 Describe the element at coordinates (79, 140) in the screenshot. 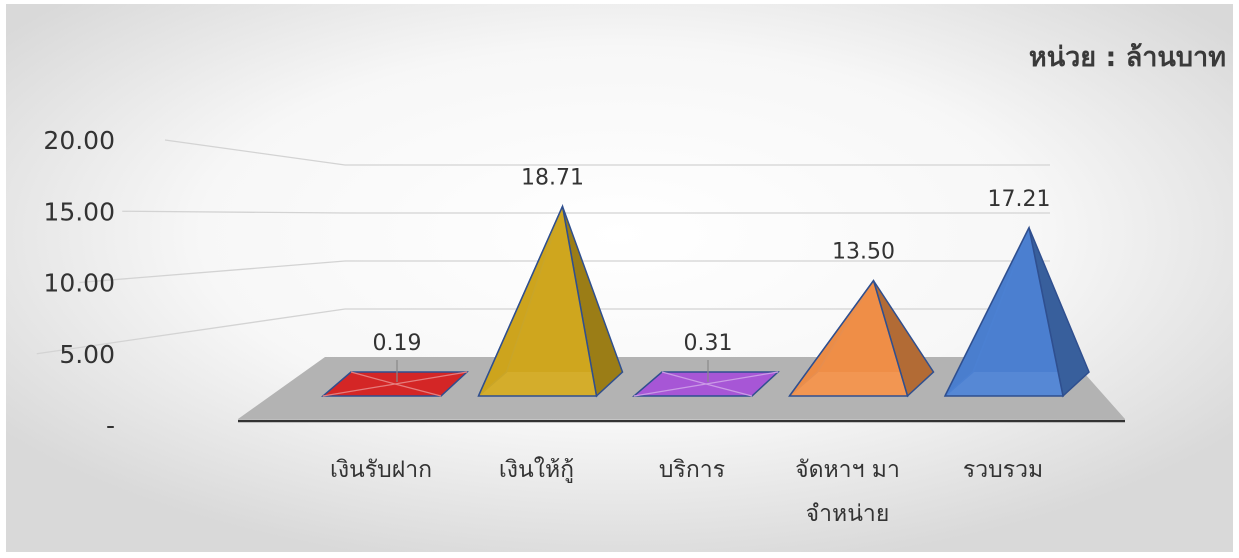

I see `y-tick-label: 20.00` at that location.